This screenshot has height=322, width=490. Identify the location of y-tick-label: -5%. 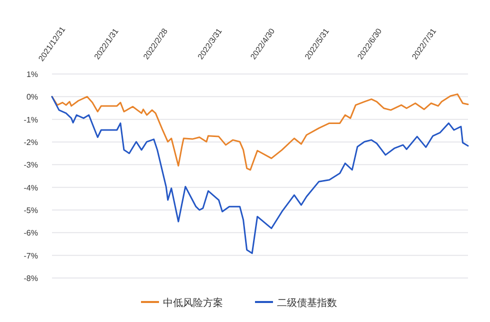
(31, 210).